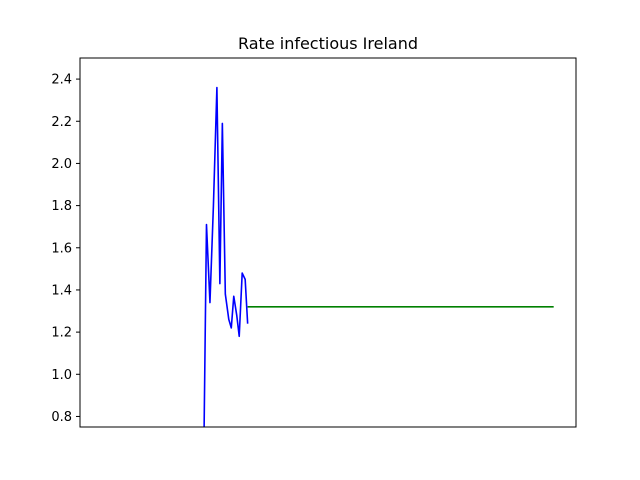 The width and height of the screenshot is (640, 480). I want to click on y-tick-label: 2.2, so click(61, 122).